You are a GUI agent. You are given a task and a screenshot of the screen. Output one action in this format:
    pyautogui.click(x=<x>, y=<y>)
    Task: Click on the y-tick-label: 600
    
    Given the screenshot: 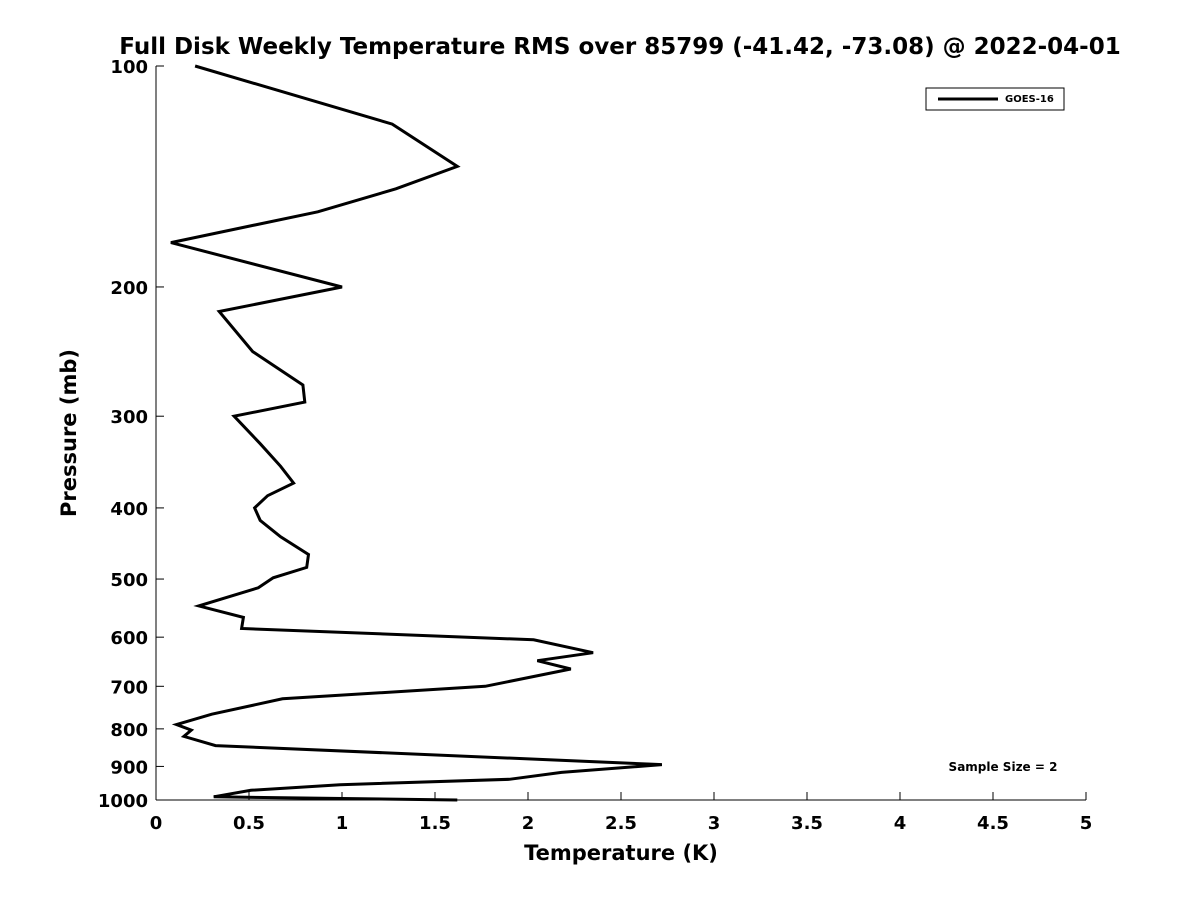 What is the action you would take?
    pyautogui.click(x=129, y=638)
    